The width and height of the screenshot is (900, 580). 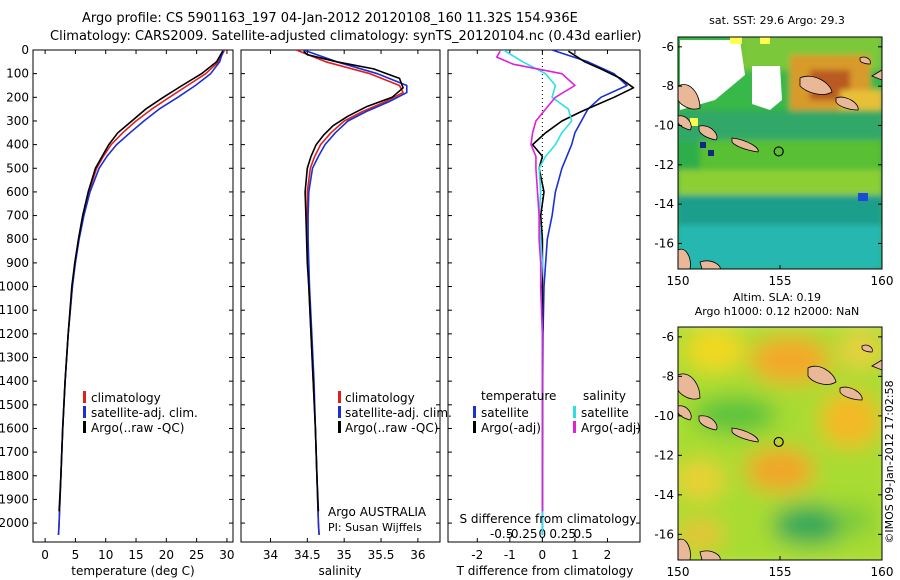 What do you see at coordinates (344, 555) in the screenshot?
I see `x-tick-label: 35` at bounding box center [344, 555].